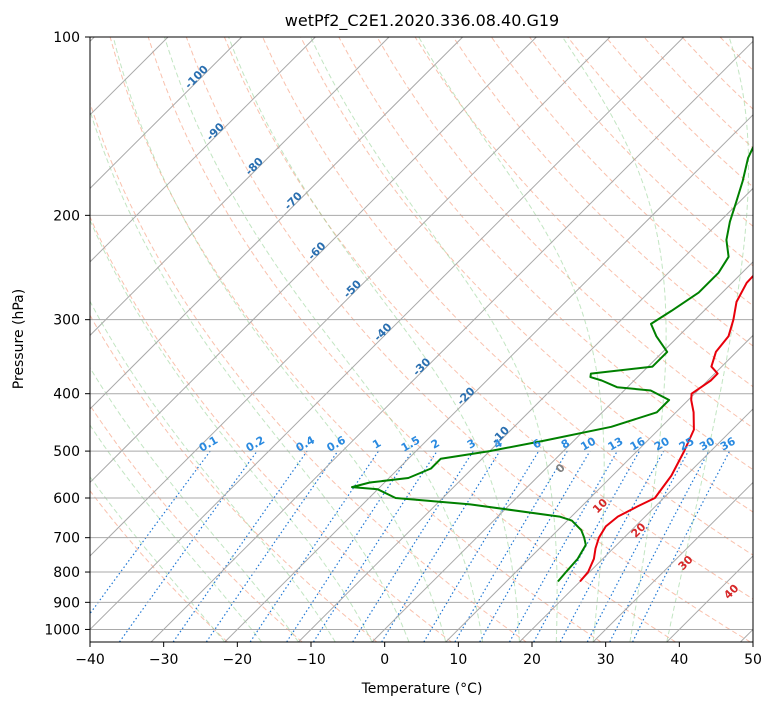 The height and width of the screenshot is (708, 775). Describe the element at coordinates (66, 452) in the screenshot. I see `y-tick-label: 500` at that location.